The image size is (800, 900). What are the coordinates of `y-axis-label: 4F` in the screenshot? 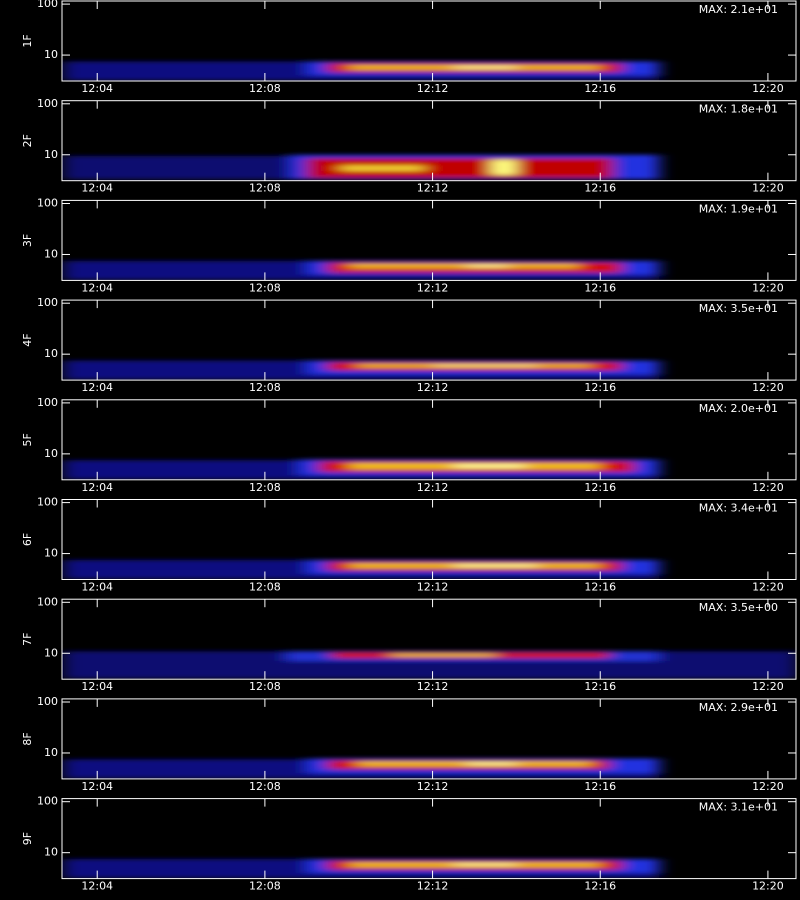 It's located at (27, 339).